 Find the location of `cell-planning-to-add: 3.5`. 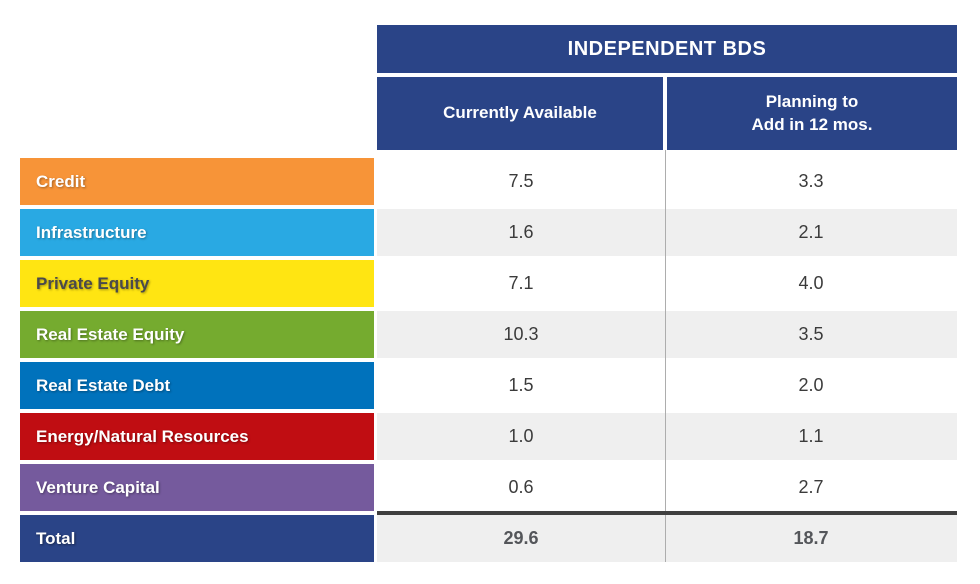

cell-planning-to-add: 3.5 is located at coordinates (811, 334).